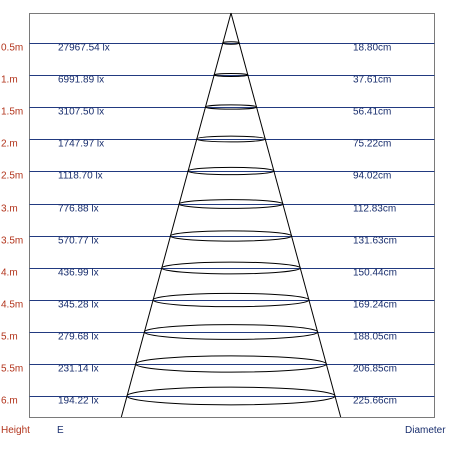 Image resolution: width=463 pixels, height=463 pixels. Describe the element at coordinates (9, 144) in the screenshot. I see `row-height: 2.m` at that location.